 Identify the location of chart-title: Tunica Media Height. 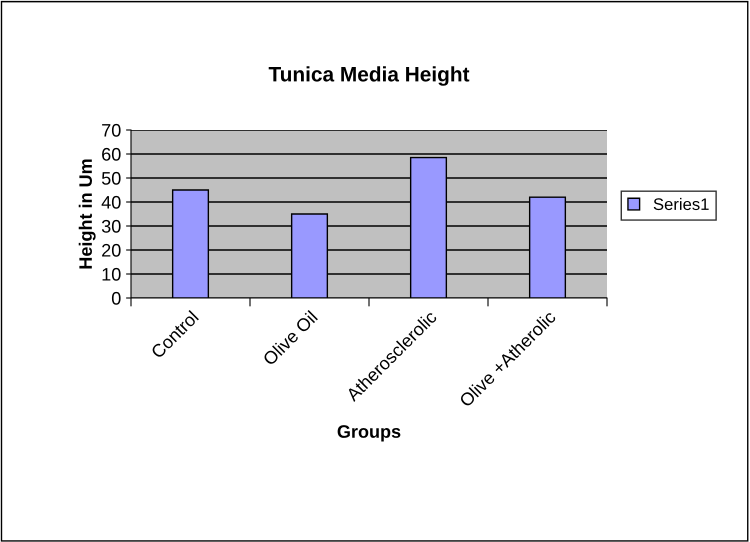
(369, 76).